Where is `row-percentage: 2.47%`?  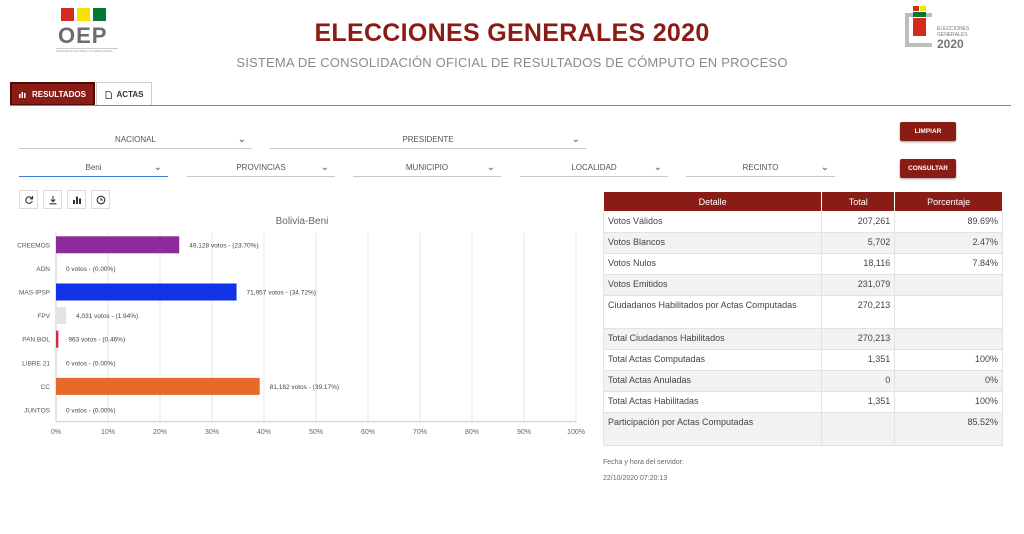 row-percentage: 2.47% is located at coordinates (948, 243).